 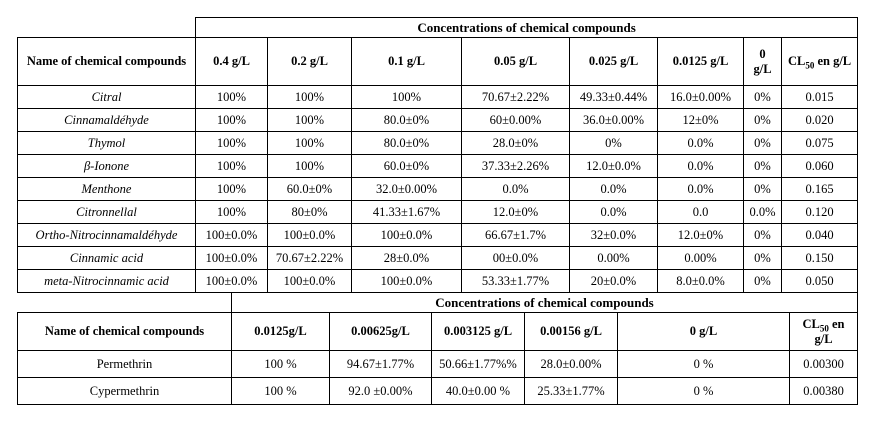 I want to click on col-header: 0.00625g/L, so click(x=380, y=331).